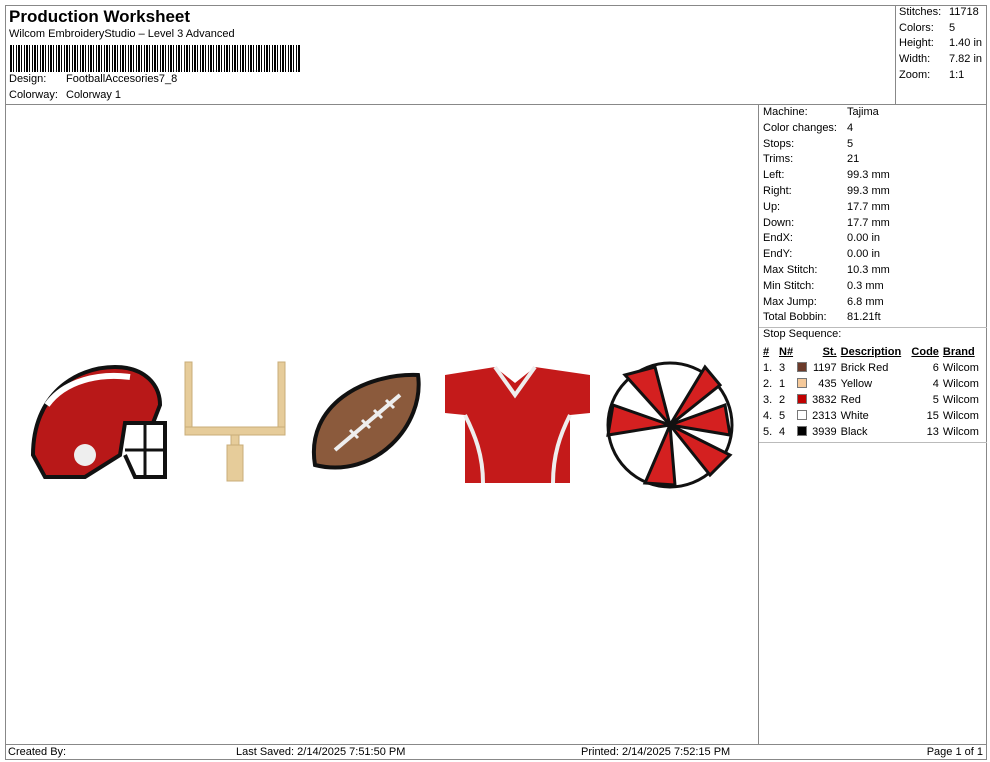 The height and width of the screenshot is (762, 990). What do you see at coordinates (65, 95) in the screenshot?
I see `colorway-row: Colorway: Colorway 1` at bounding box center [65, 95].